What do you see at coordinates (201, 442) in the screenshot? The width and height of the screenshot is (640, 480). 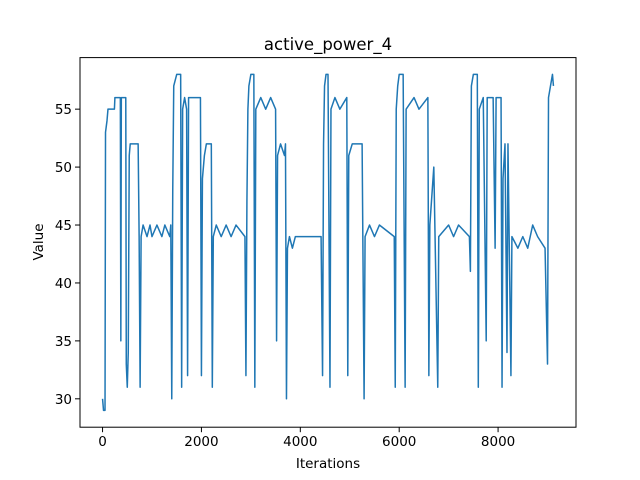 I see `x-tick-label: 2000` at bounding box center [201, 442].